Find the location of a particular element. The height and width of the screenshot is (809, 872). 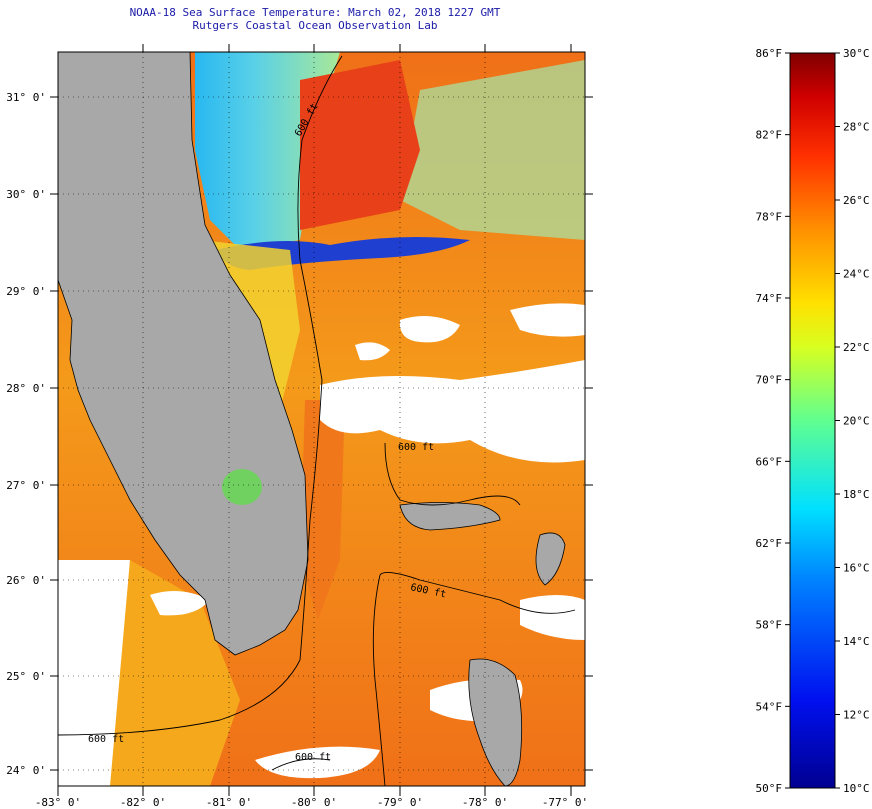

colorbar-label-celsius: 26°C is located at coordinates (856, 200).